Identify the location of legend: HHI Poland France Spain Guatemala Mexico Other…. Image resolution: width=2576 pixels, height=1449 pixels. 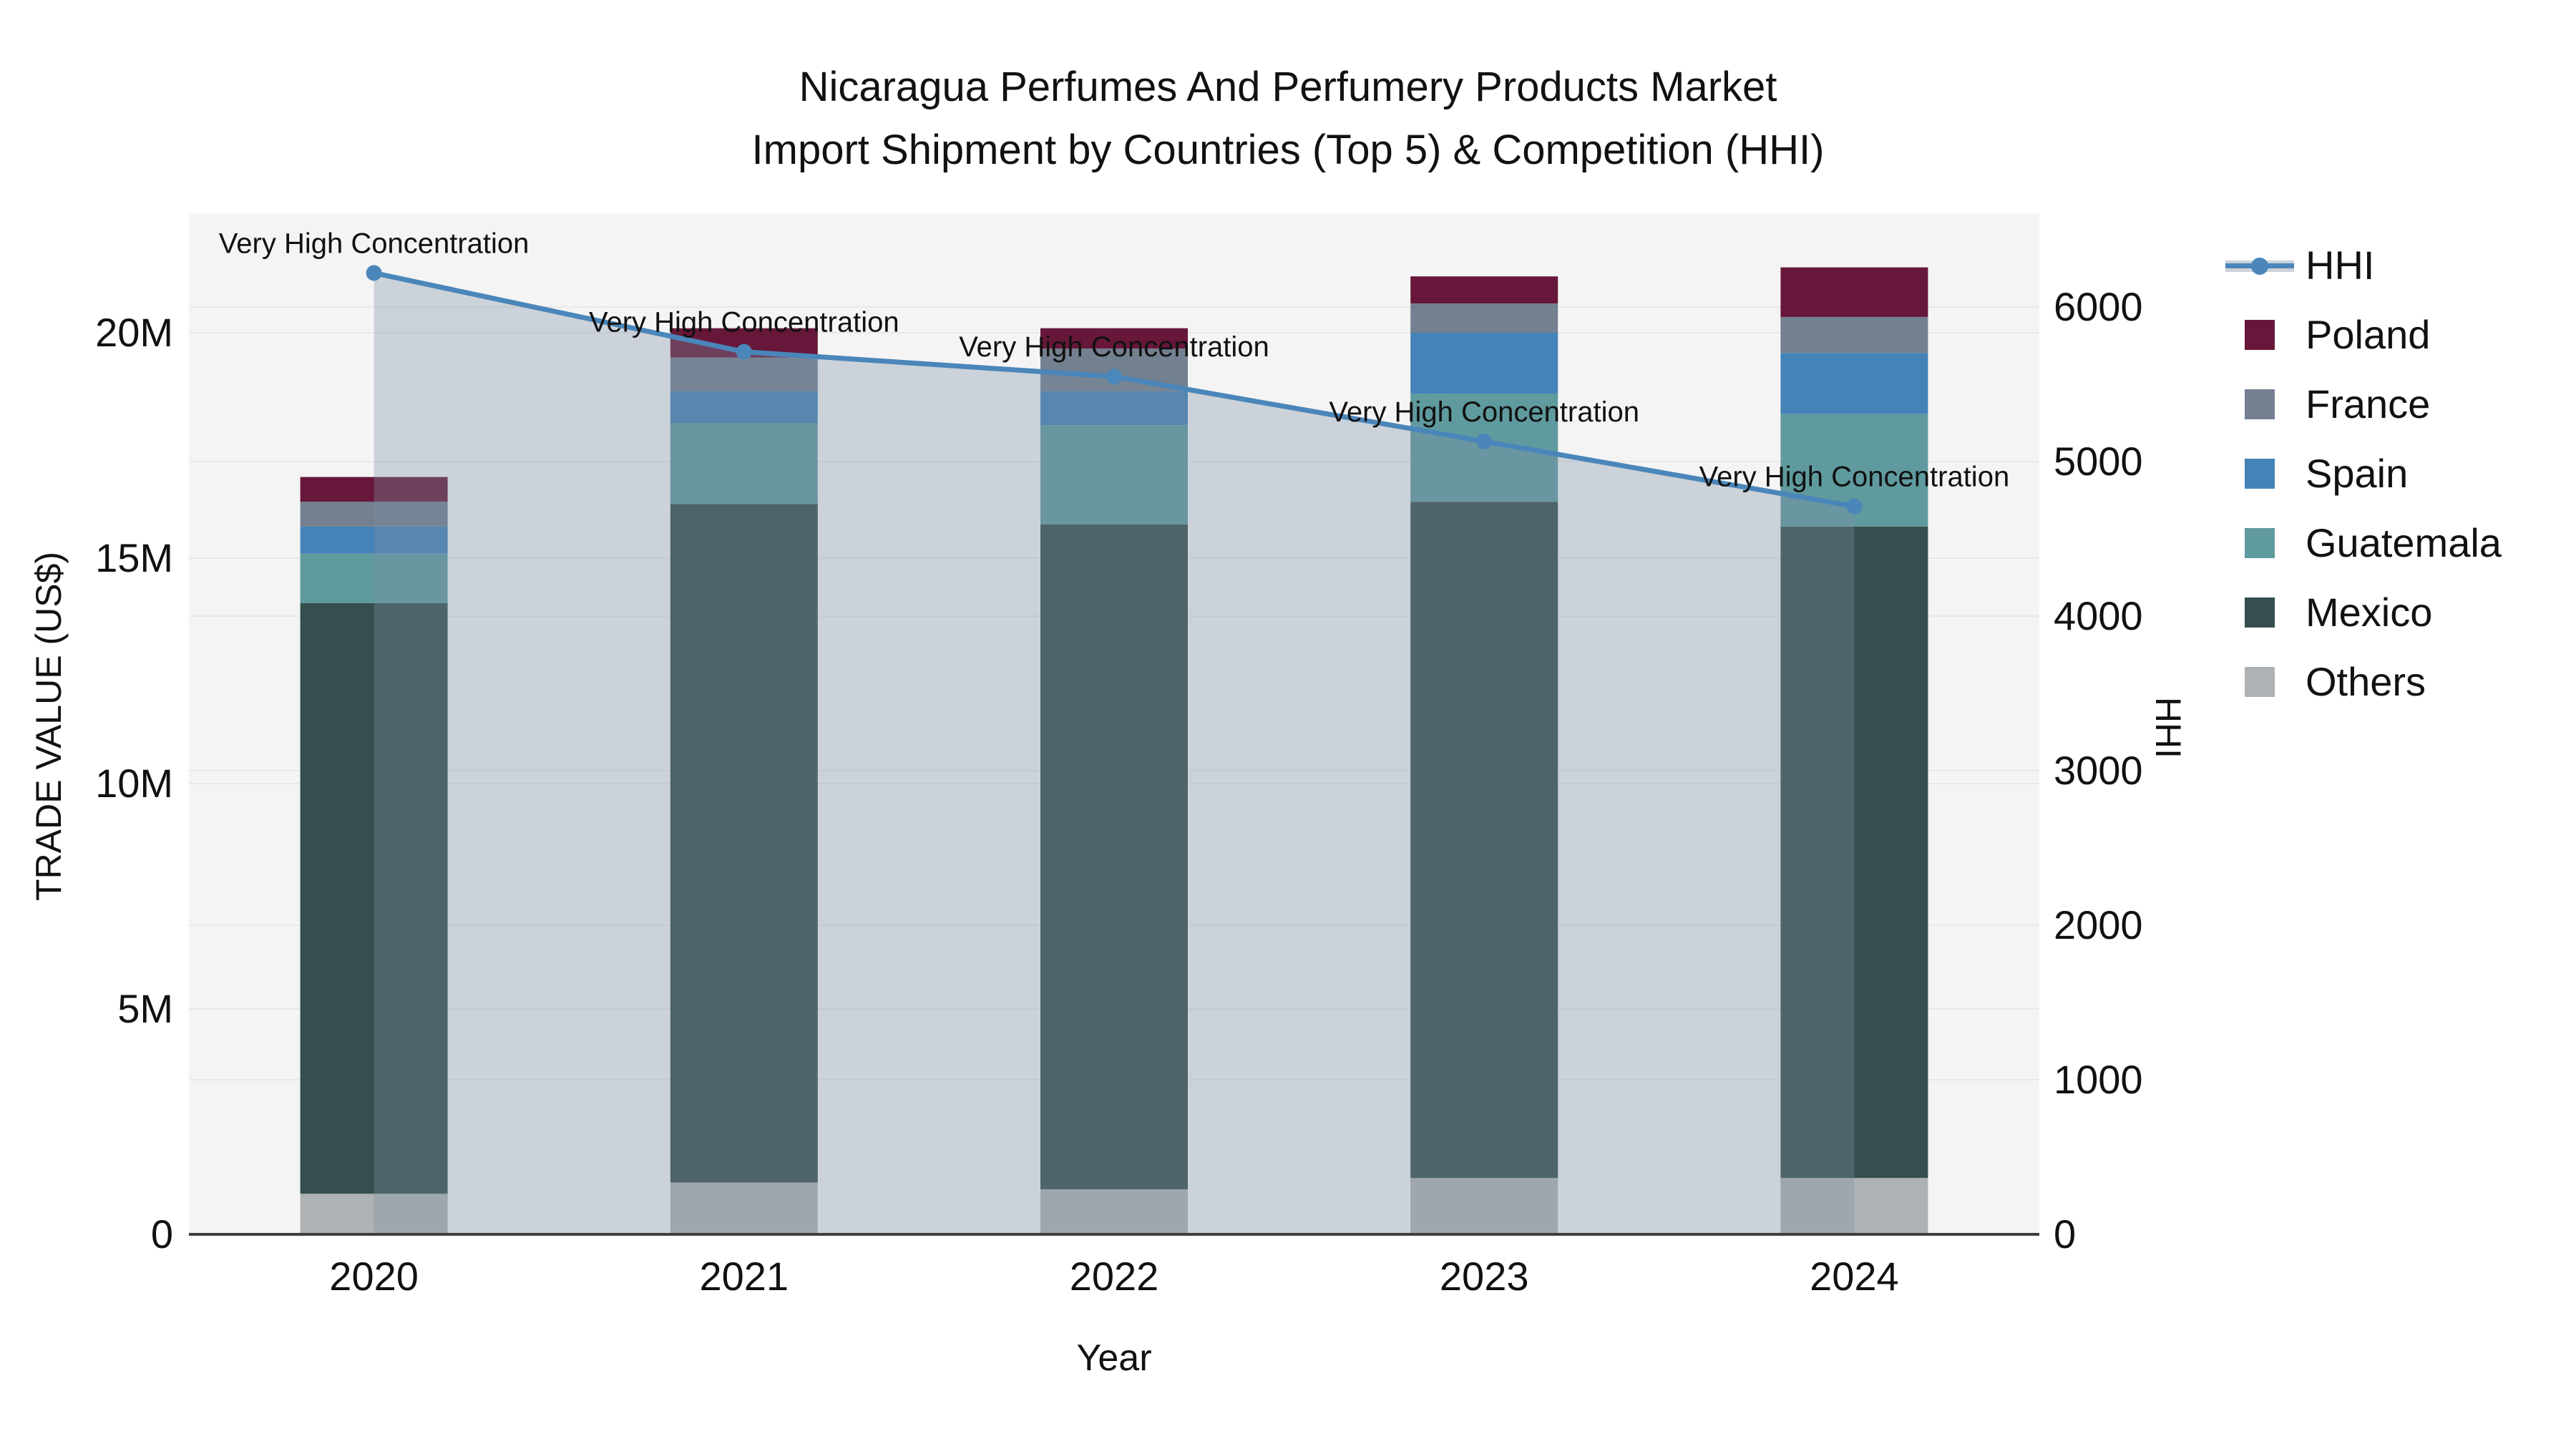
(2363, 473).